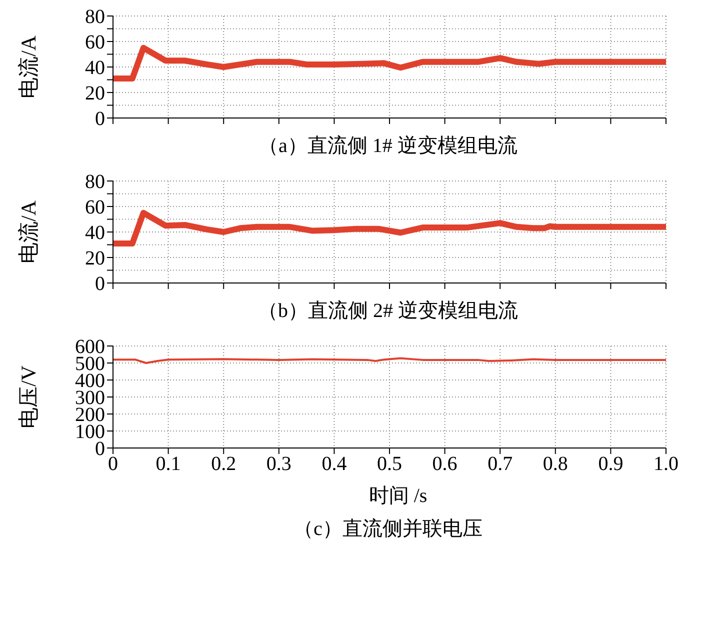  What do you see at coordinates (398, 496) in the screenshot?
I see `x-axis-title: 时间 /s` at bounding box center [398, 496].